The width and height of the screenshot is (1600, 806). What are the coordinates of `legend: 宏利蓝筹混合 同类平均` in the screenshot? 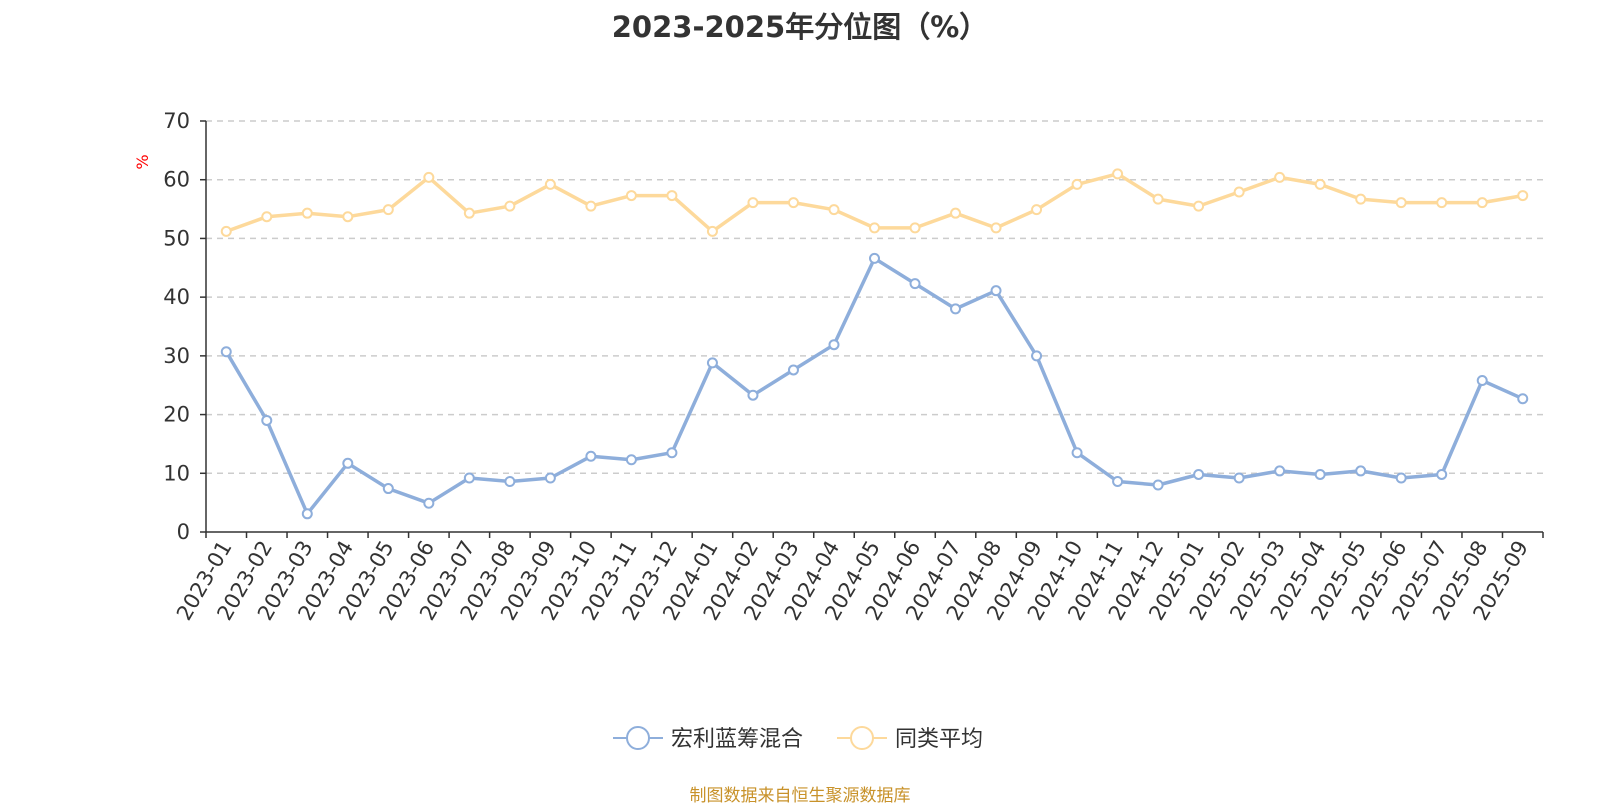 It's located at (798, 739).